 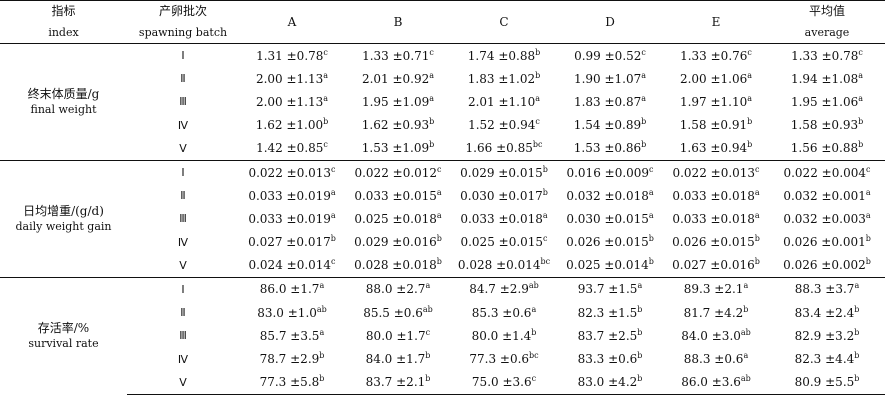 I want to click on value-text: 1.90 ±1.07, so click(x=607, y=78).